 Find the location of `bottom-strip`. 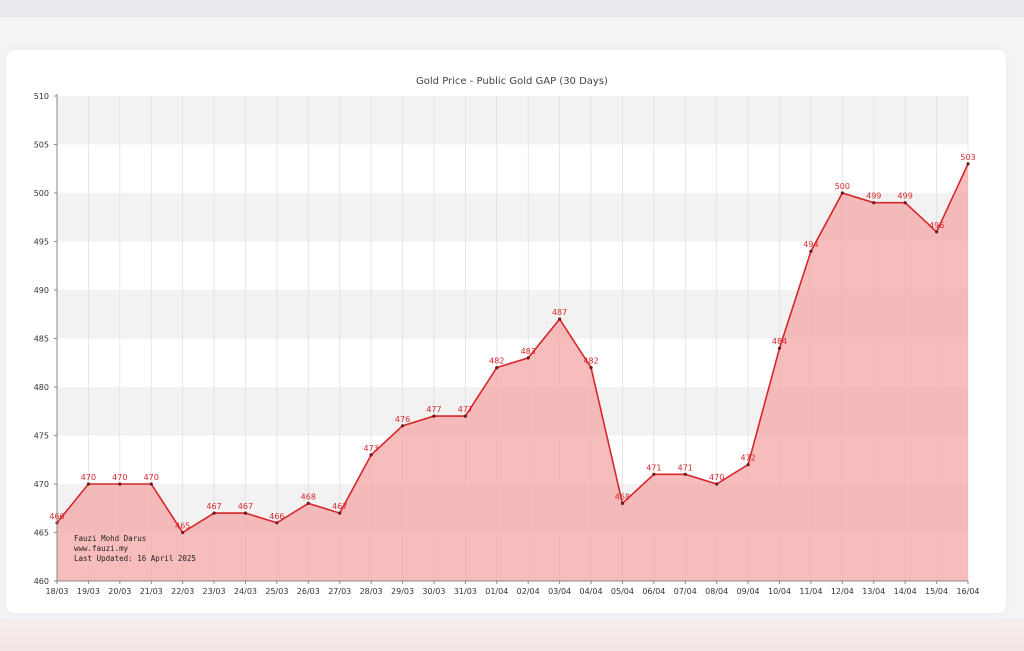

bottom-strip is located at coordinates (512, 634).